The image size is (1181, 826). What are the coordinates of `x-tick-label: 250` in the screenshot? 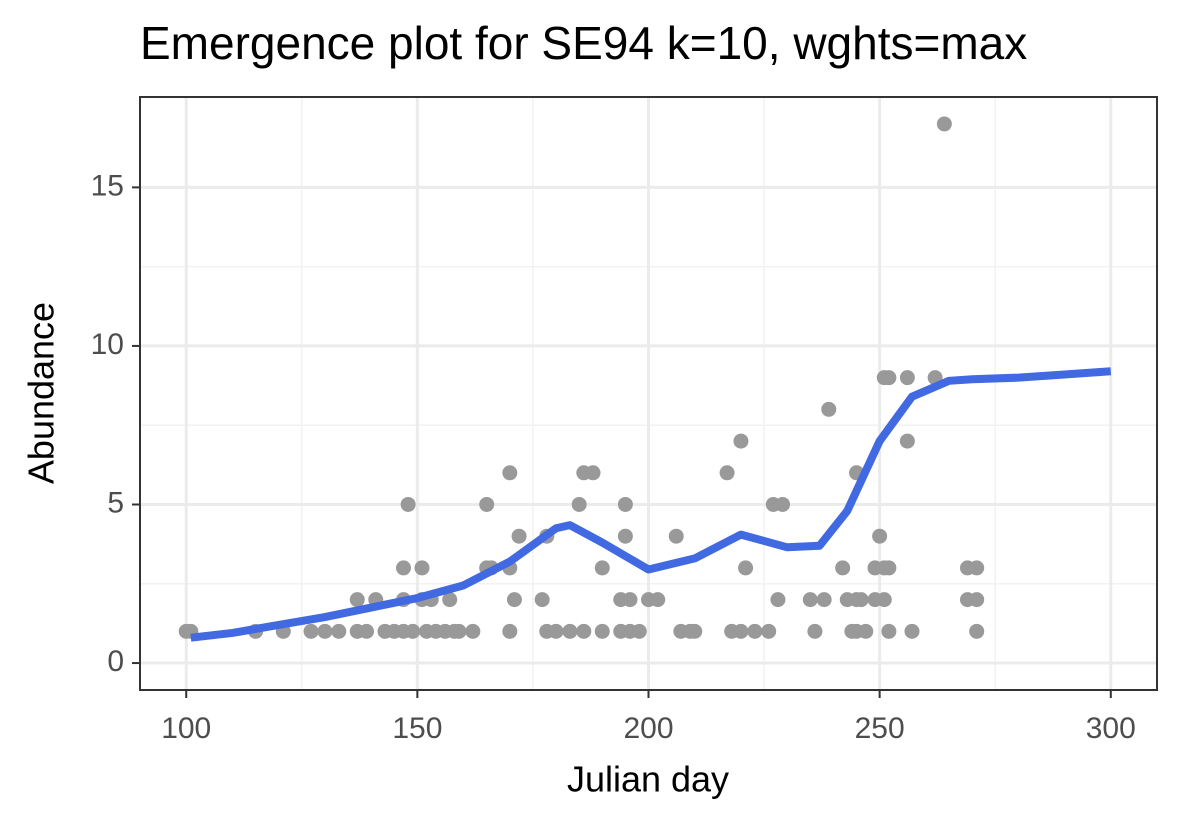 It's located at (880, 728).